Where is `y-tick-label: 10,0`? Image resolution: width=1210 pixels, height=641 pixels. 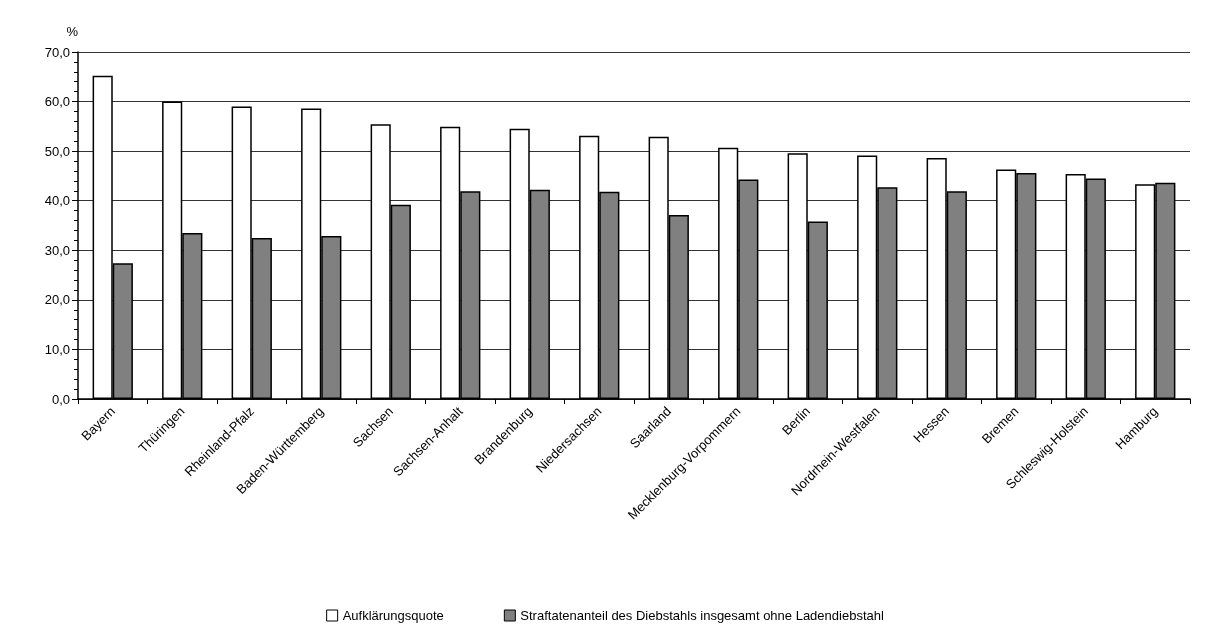 y-tick-label: 10,0 is located at coordinates (57, 349).